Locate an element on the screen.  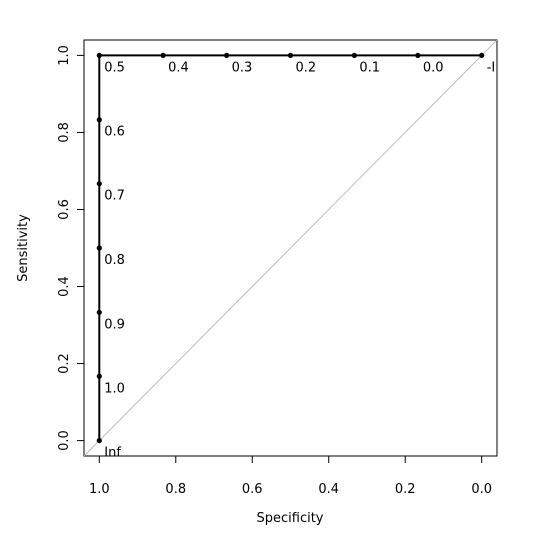
x-tick-label: 0.6 is located at coordinates (252, 489).